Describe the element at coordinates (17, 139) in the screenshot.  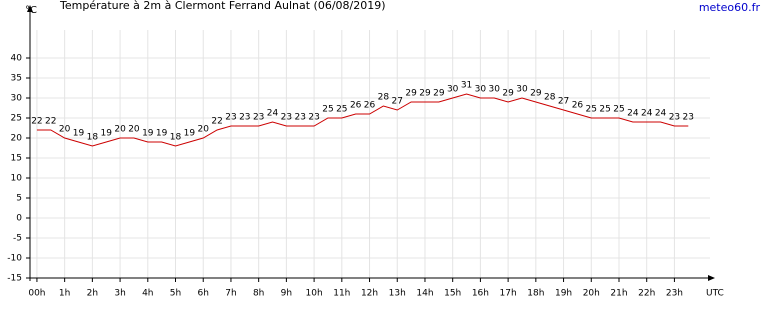
I see `y-tick-label: 20` at that location.